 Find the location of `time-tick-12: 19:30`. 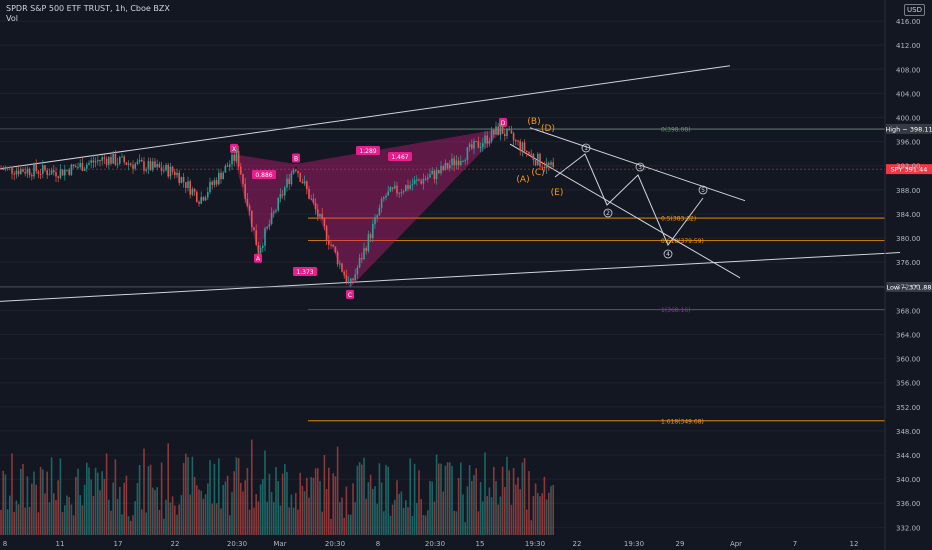

time-tick-12: 19:30 is located at coordinates (634, 544).